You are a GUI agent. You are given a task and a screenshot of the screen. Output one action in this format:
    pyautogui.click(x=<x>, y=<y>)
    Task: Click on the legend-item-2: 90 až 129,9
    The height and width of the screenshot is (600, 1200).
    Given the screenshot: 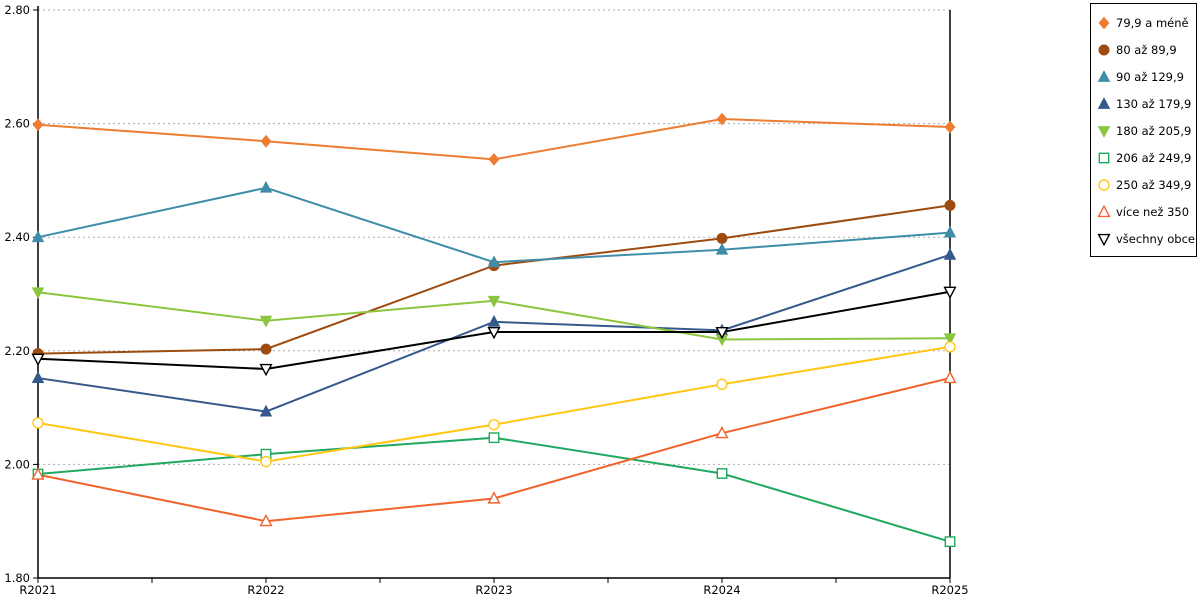 What is the action you would take?
    pyautogui.click(x=1146, y=76)
    